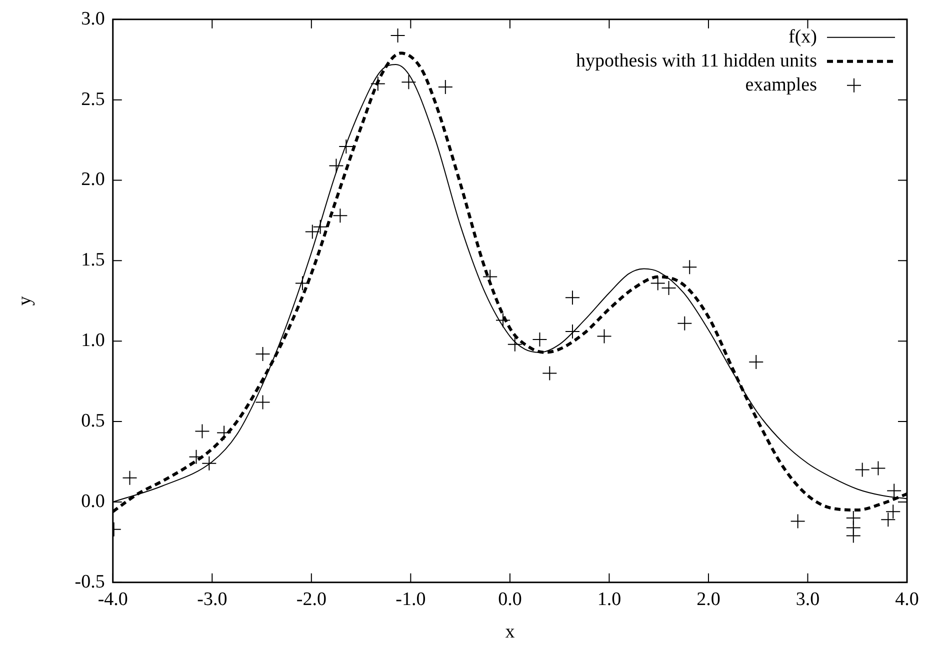  What do you see at coordinates (696, 61) in the screenshot?
I see `legend-label: hypothesis with 11 hidden units` at bounding box center [696, 61].